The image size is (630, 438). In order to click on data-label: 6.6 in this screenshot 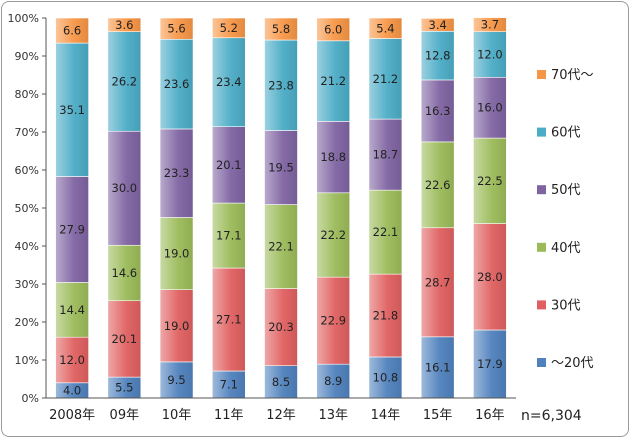, I will do `click(72, 31)`.